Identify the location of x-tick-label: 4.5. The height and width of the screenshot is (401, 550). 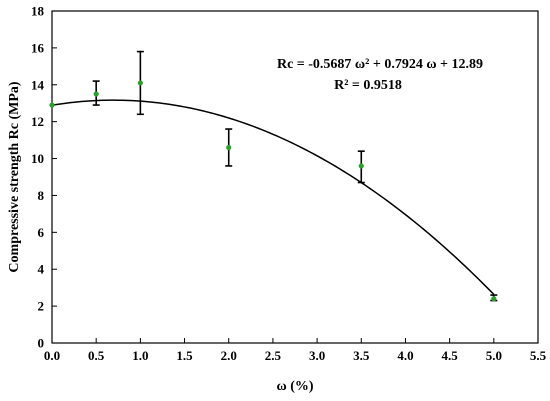
(450, 355).